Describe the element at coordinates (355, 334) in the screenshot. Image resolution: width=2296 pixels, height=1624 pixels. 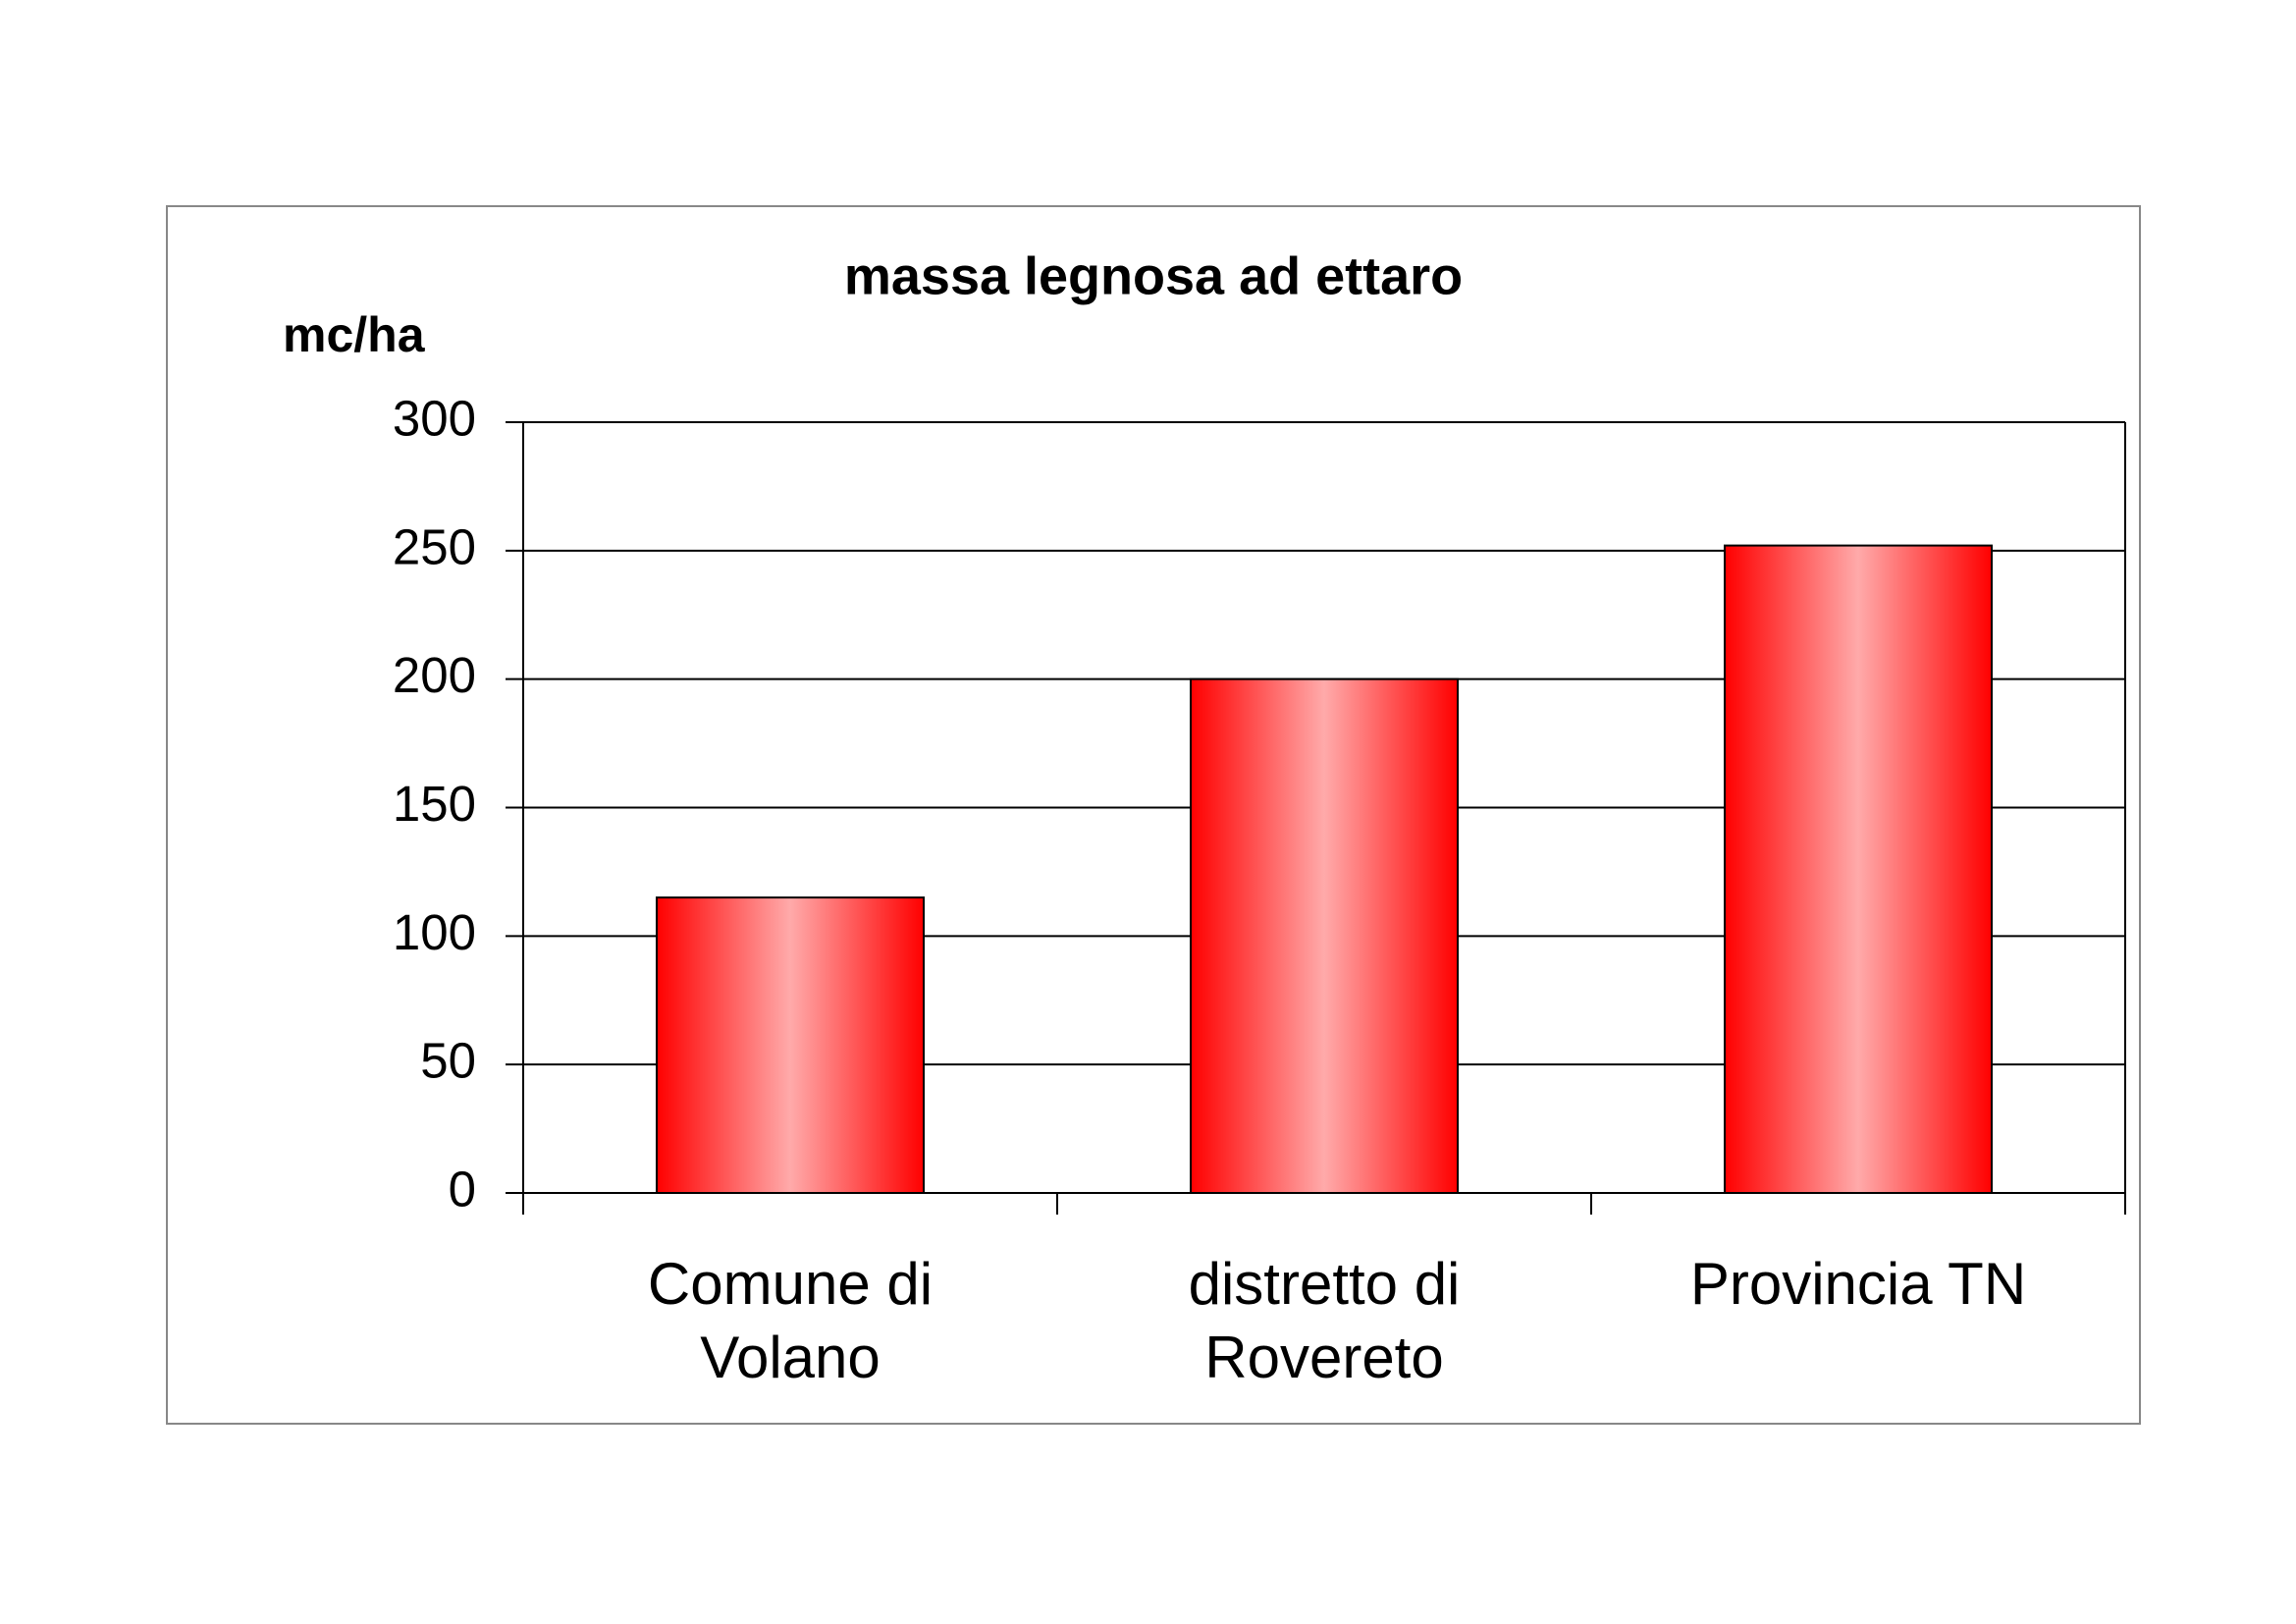
I see `y-axis-label: mc/ha` at that location.